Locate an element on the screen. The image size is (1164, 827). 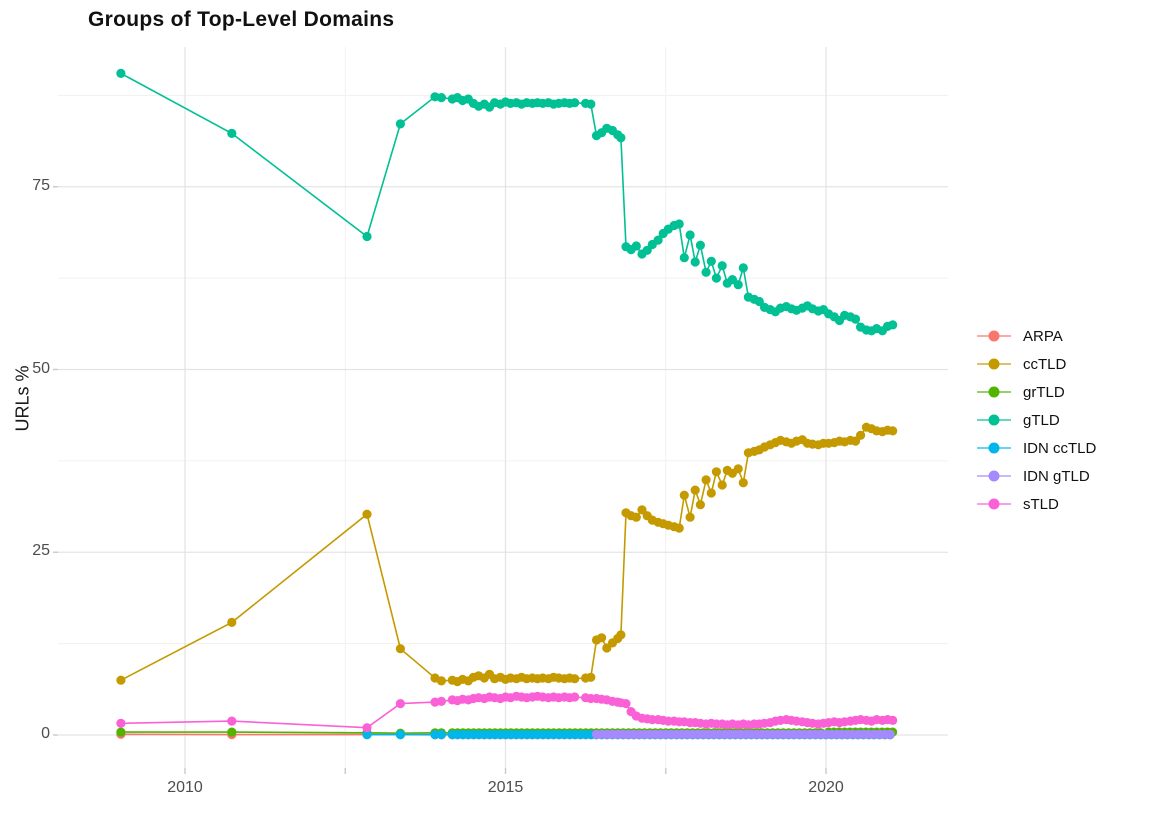
legend: ARPA ccTLD grTLD gTLD IDN ccTLD IDN gTLD sTLD is located at coordinates (1036, 420).